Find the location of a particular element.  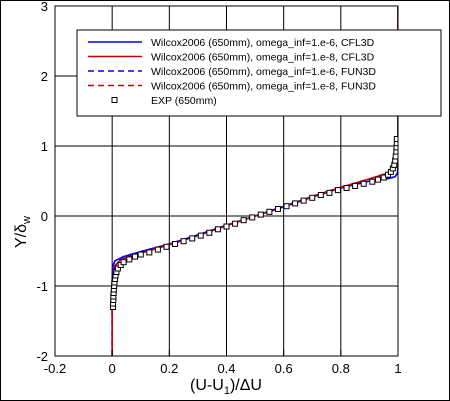

y-tick-label: 0 is located at coordinates (44, 216).